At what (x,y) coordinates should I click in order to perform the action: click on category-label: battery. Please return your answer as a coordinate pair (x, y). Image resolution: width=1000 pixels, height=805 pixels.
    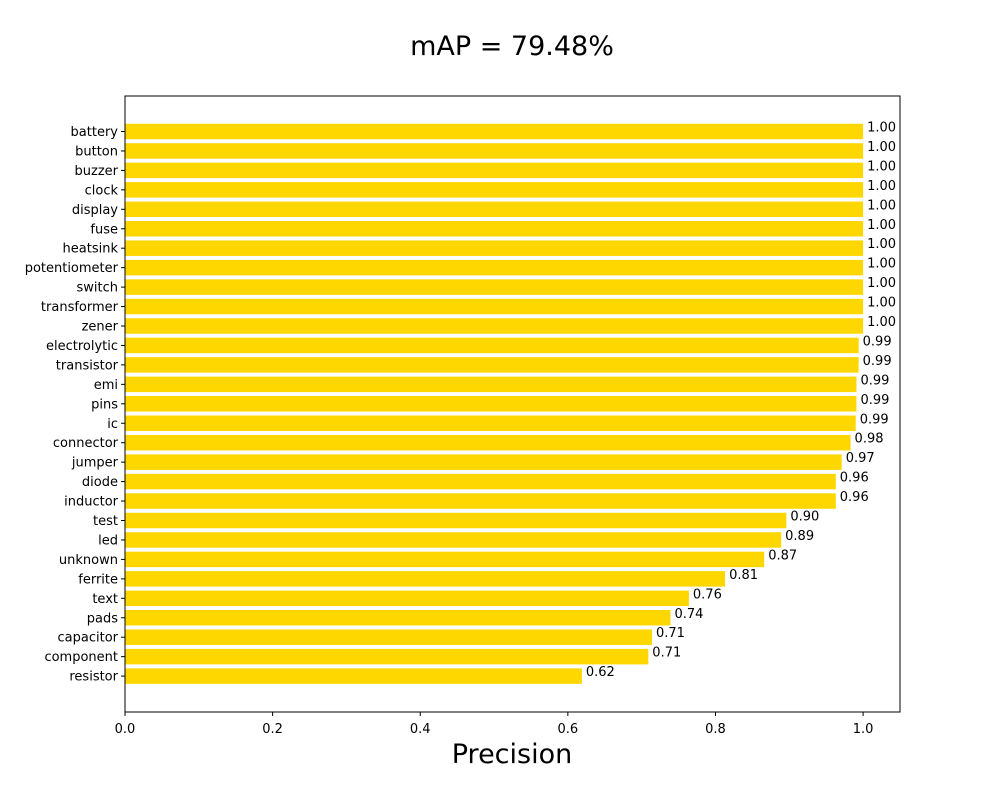
    Looking at the image, I should click on (95, 132).